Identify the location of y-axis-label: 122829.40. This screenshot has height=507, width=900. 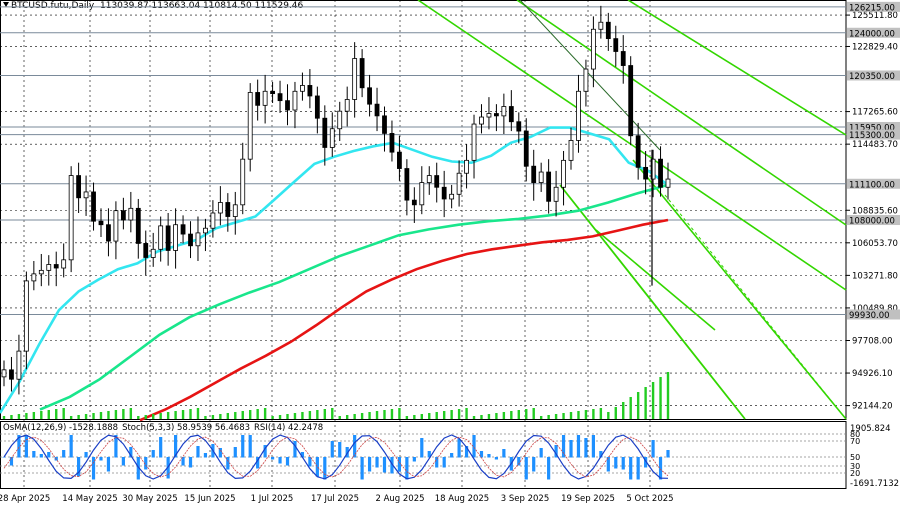
(875, 47).